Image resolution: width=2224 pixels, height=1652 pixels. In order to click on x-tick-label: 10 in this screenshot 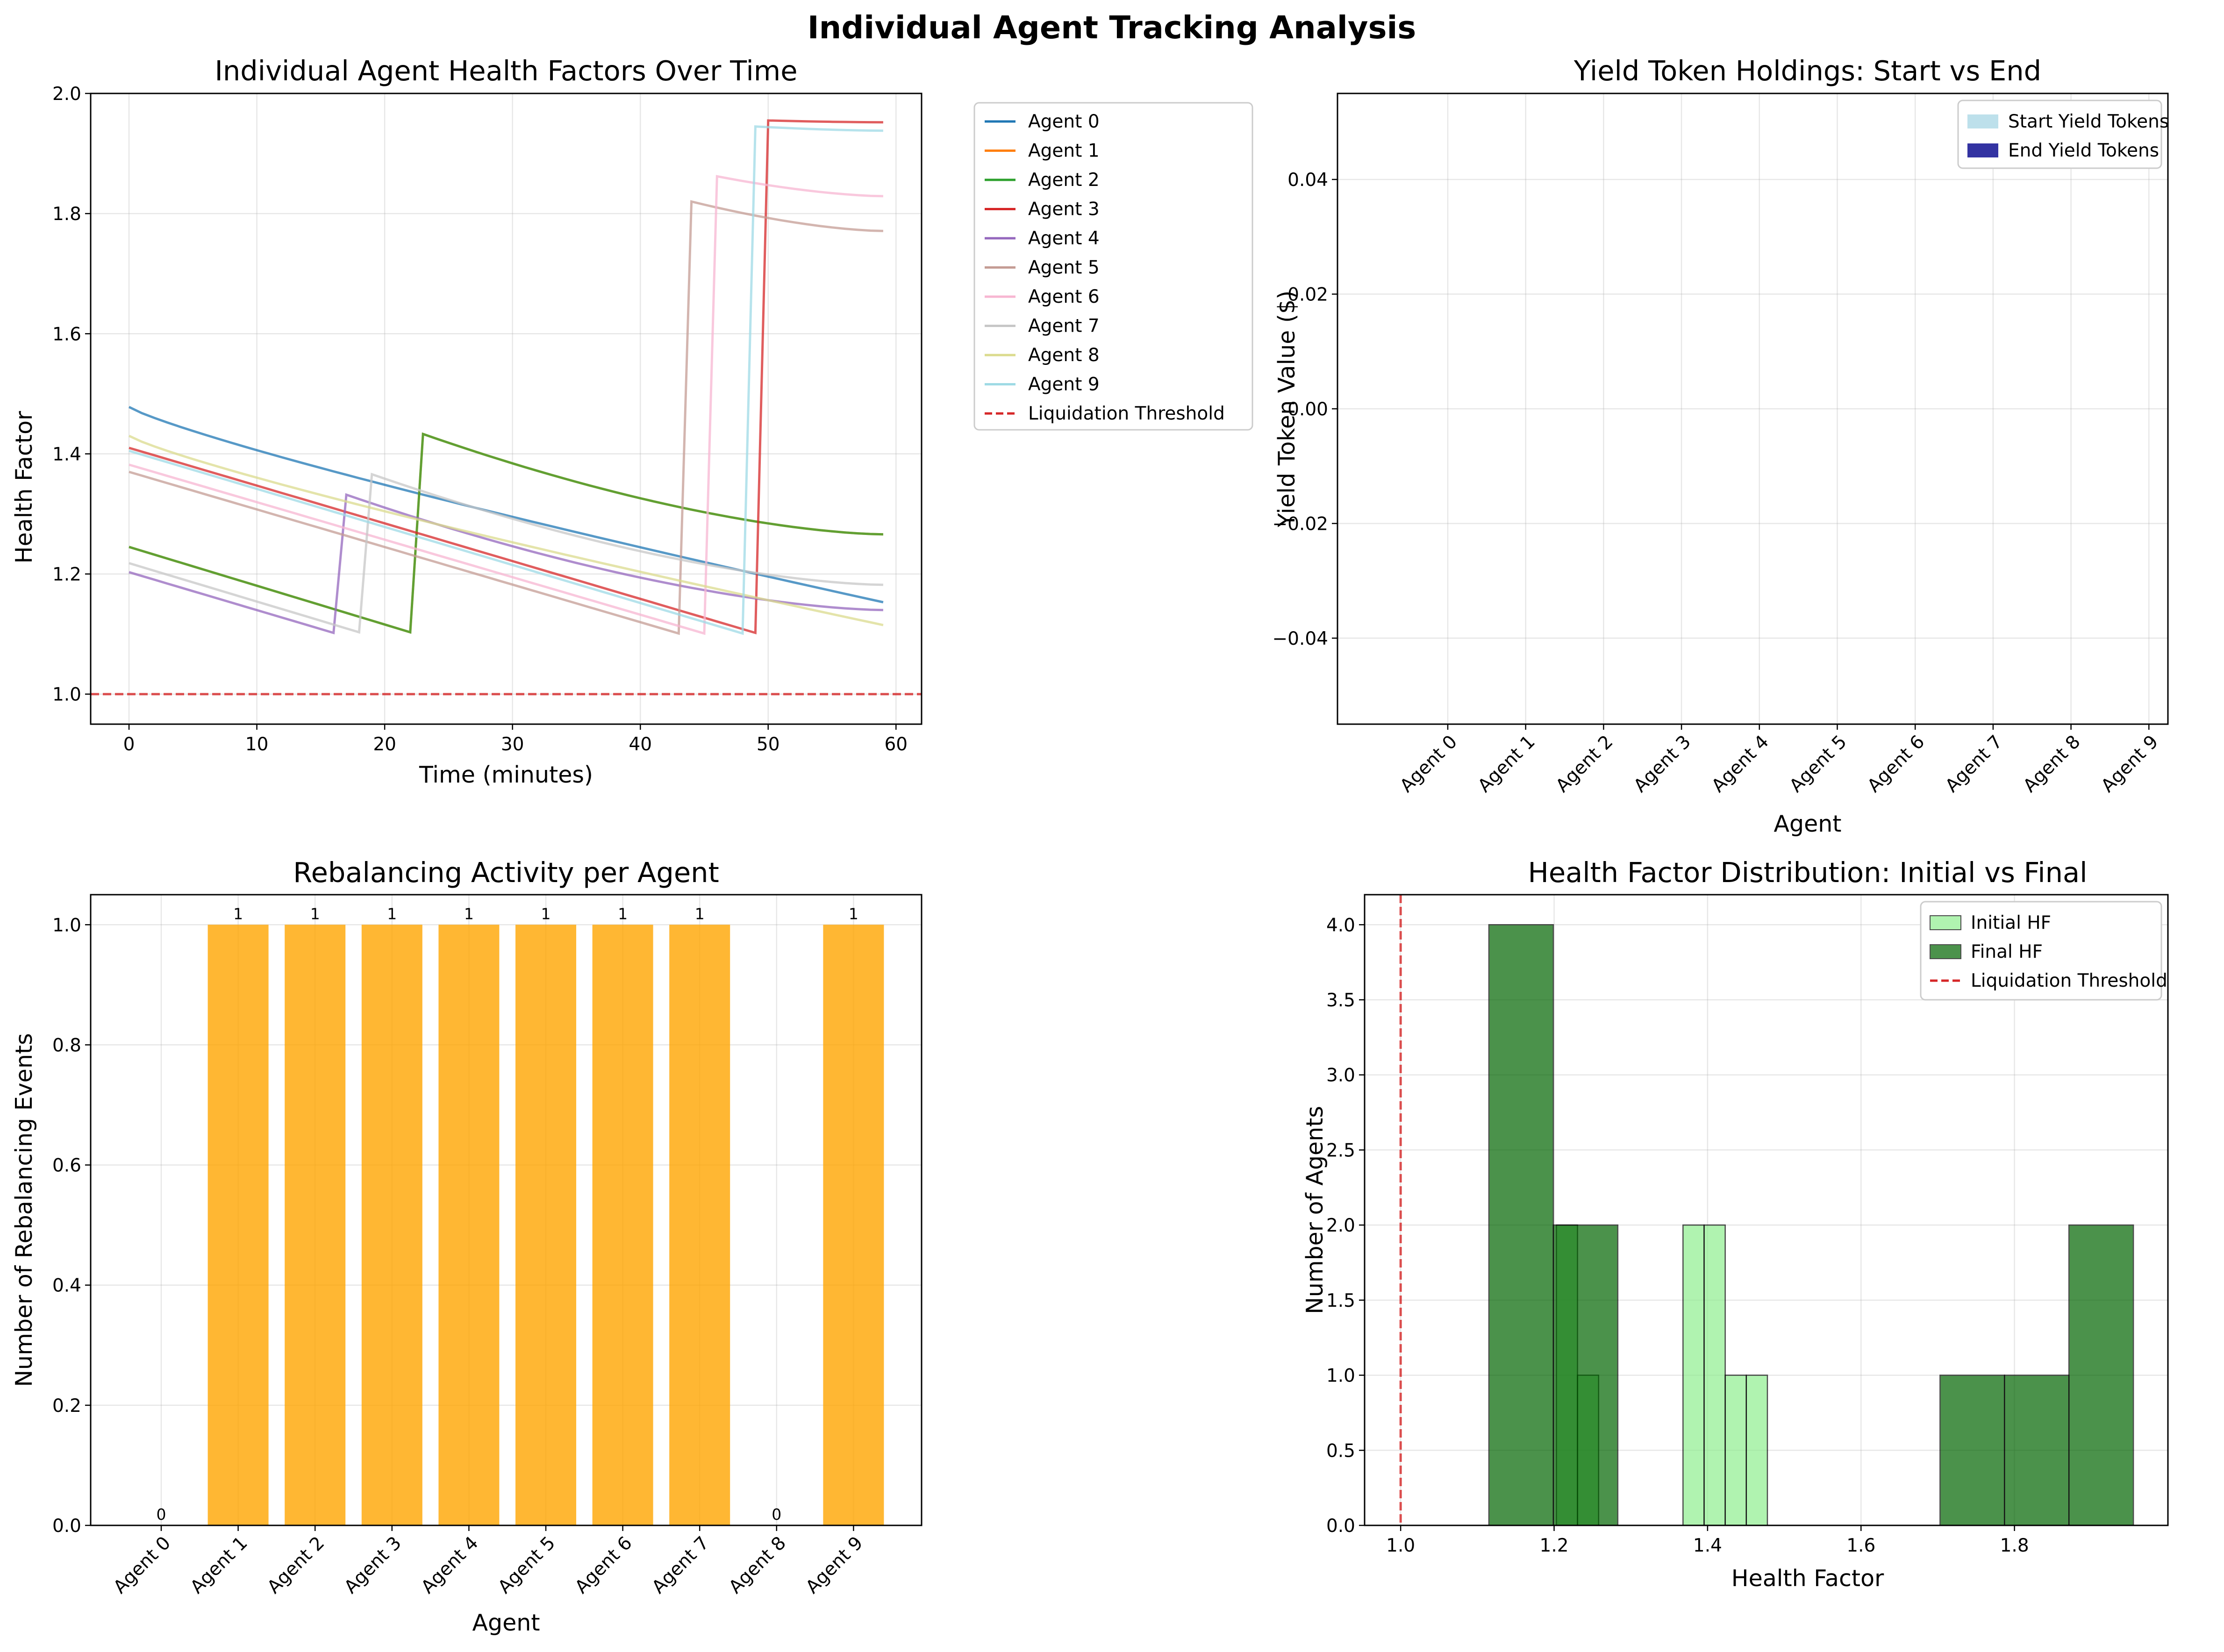, I will do `click(257, 745)`.